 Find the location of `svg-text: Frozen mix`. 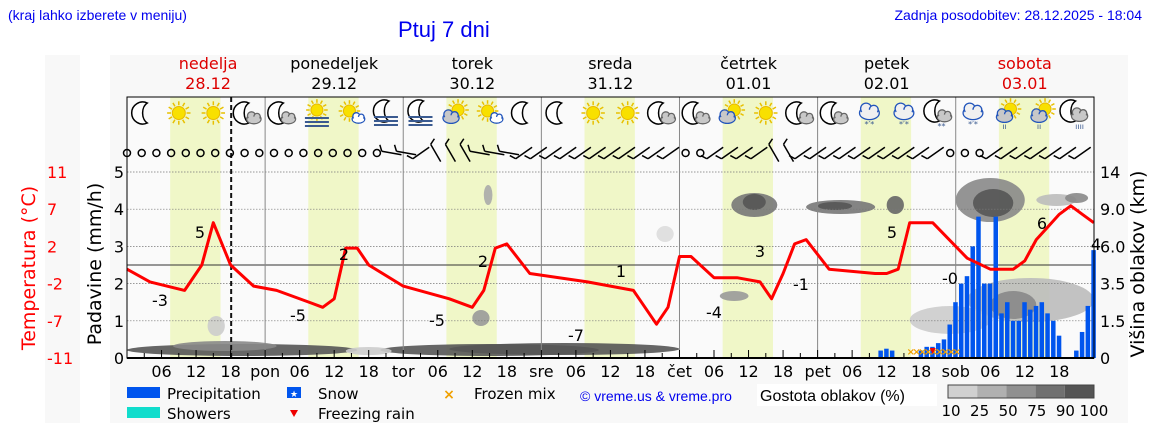

svg-text: Frozen mix is located at coordinates (515, 394).